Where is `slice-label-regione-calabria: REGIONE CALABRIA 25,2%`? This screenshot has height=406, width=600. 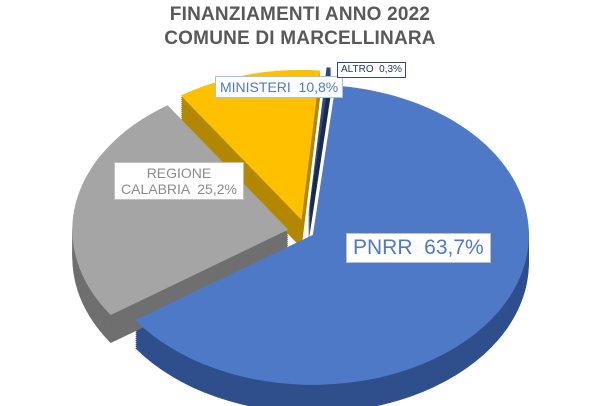
slice-label-regione-calabria: REGIONE CALABRIA 25,2% is located at coordinates (179, 181).